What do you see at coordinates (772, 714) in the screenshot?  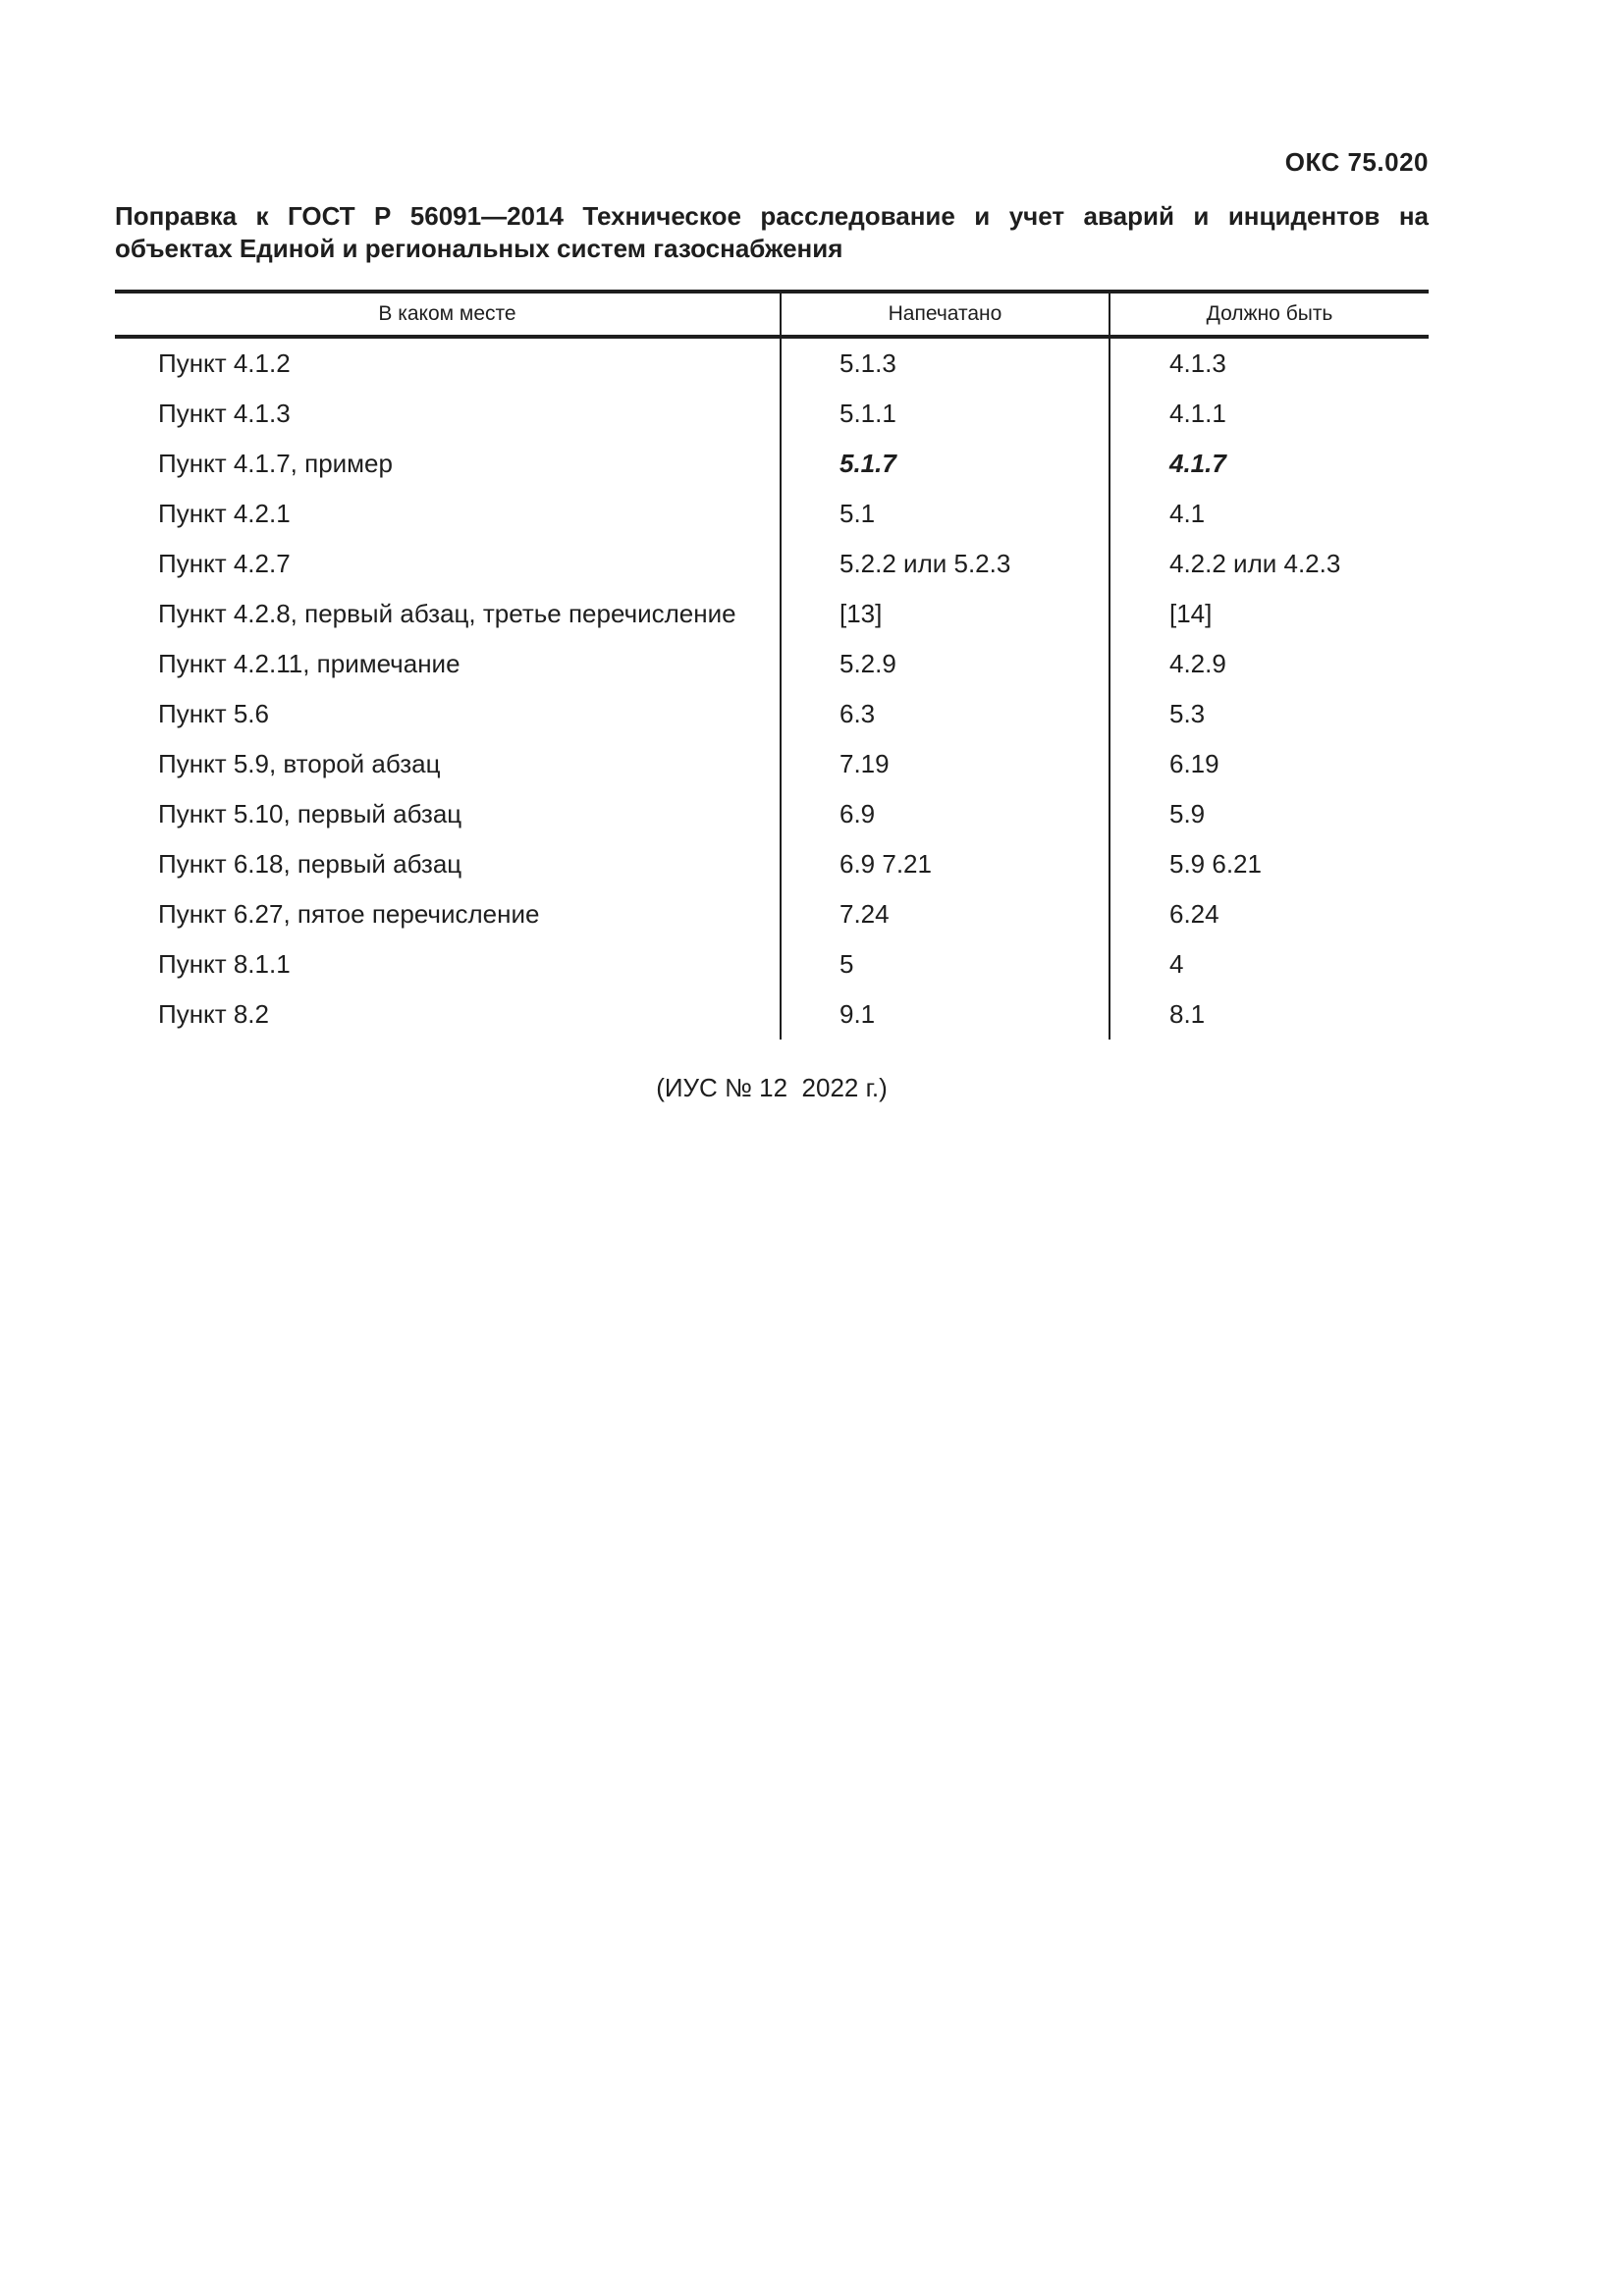 I see `table-row: Пункт 5.6 6.3 5.3` at bounding box center [772, 714].